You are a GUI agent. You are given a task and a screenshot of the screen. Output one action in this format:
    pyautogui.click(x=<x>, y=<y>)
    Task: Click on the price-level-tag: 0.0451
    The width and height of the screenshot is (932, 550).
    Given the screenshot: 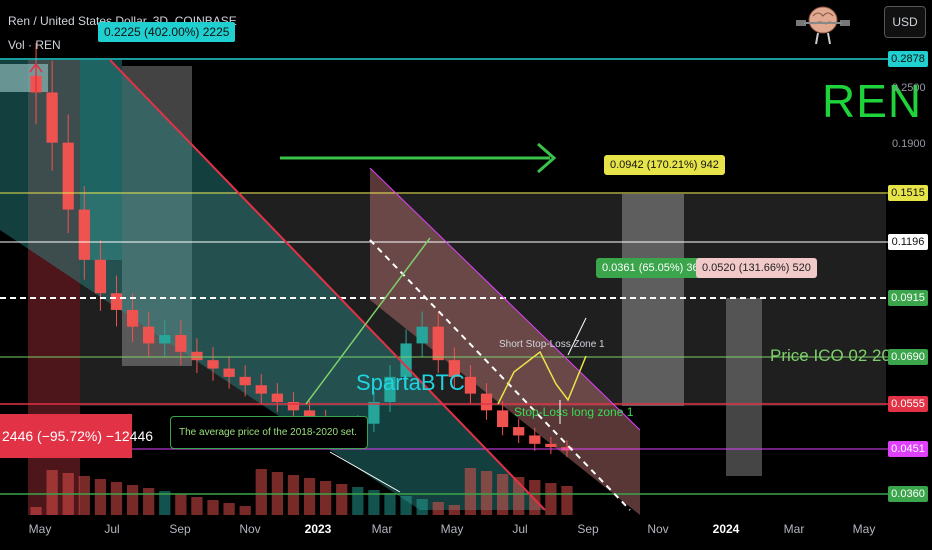 What is the action you would take?
    pyautogui.click(x=908, y=449)
    